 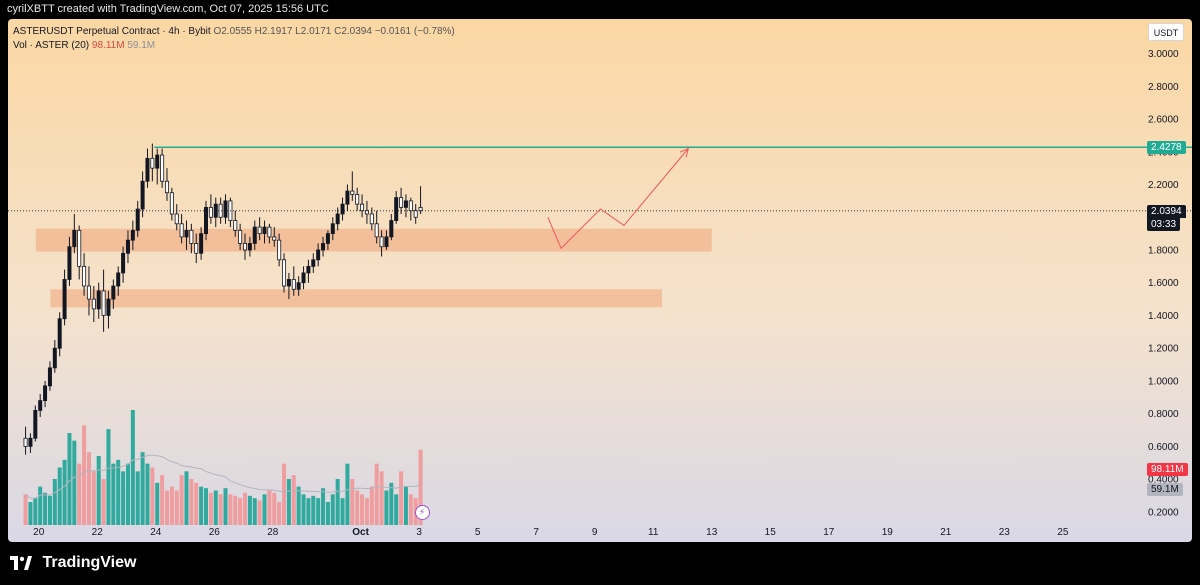 I want to click on y-tick-label: 0.8000, so click(x=1163, y=414).